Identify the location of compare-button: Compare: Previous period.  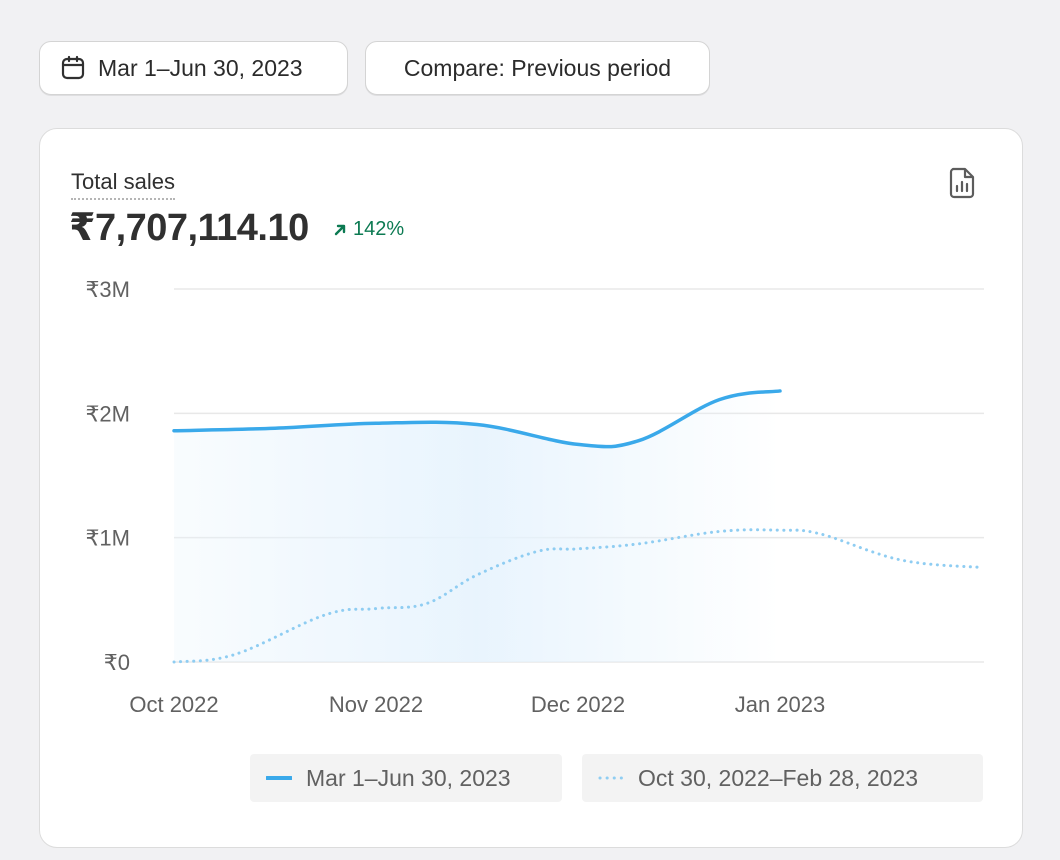
(537, 68).